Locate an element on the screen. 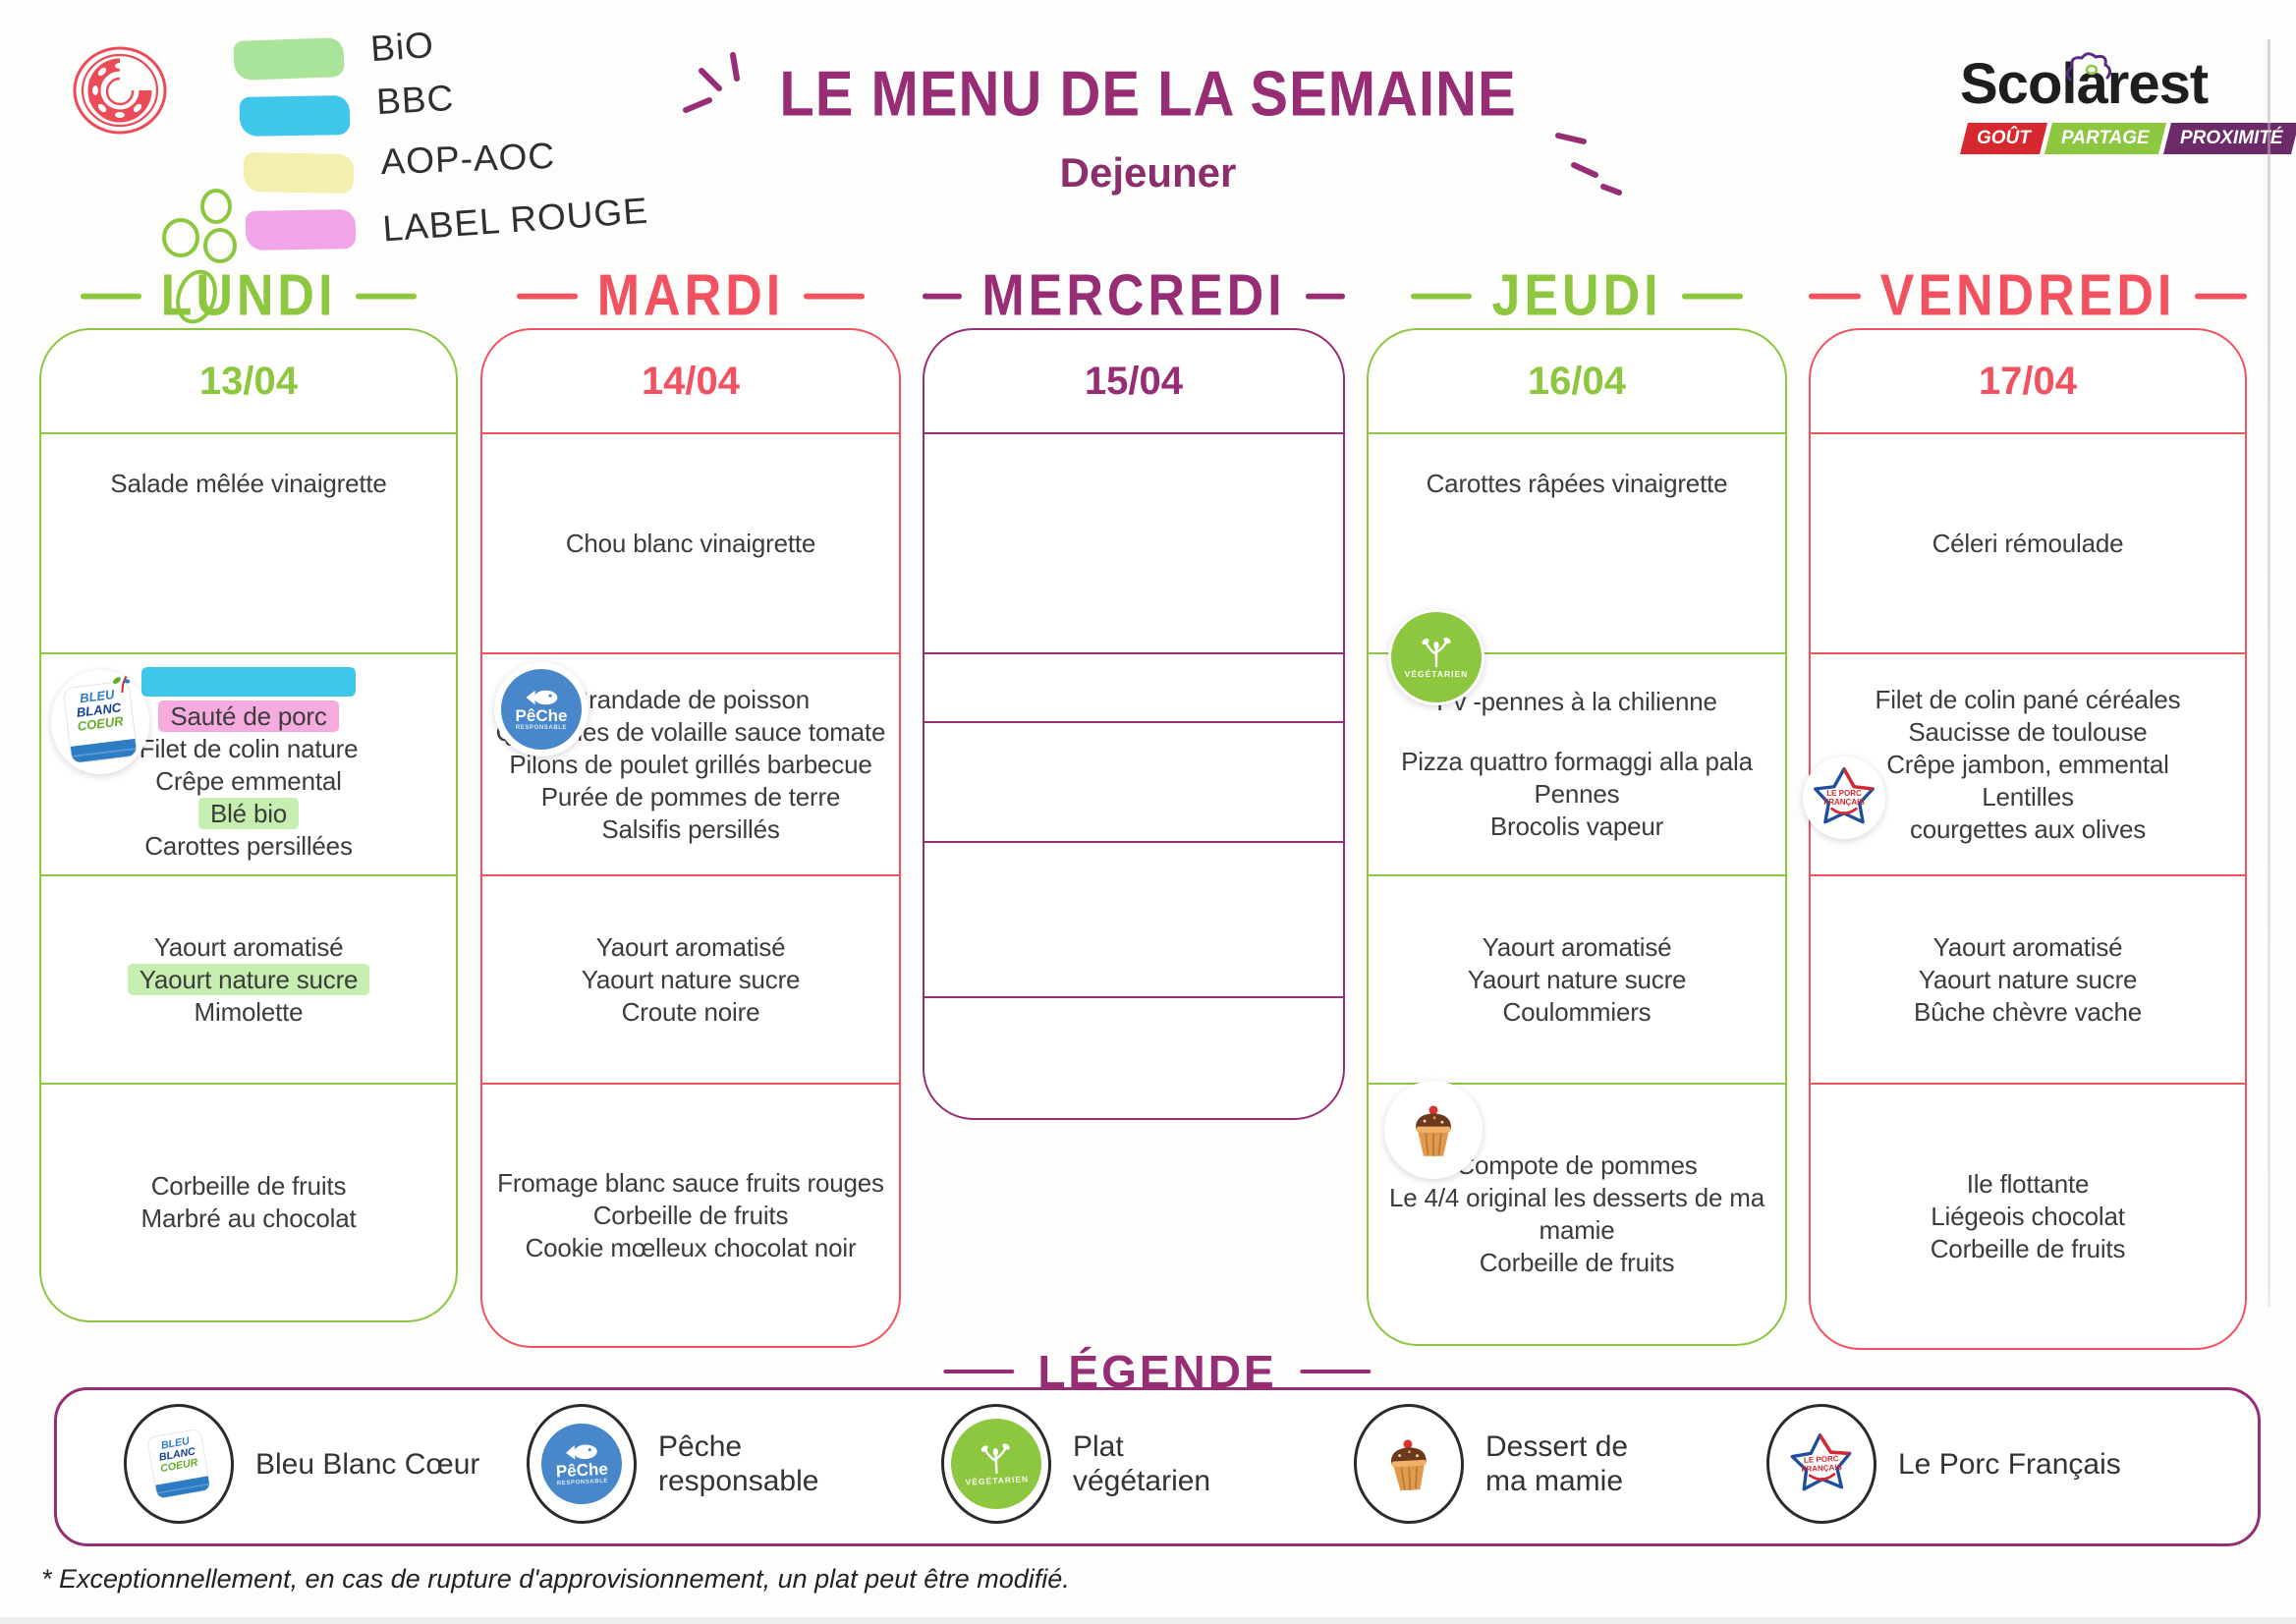 This screenshot has width=2296, height=1624. day-box: 16/04 Carottes râpées vinaigrette is located at coordinates (1577, 837).